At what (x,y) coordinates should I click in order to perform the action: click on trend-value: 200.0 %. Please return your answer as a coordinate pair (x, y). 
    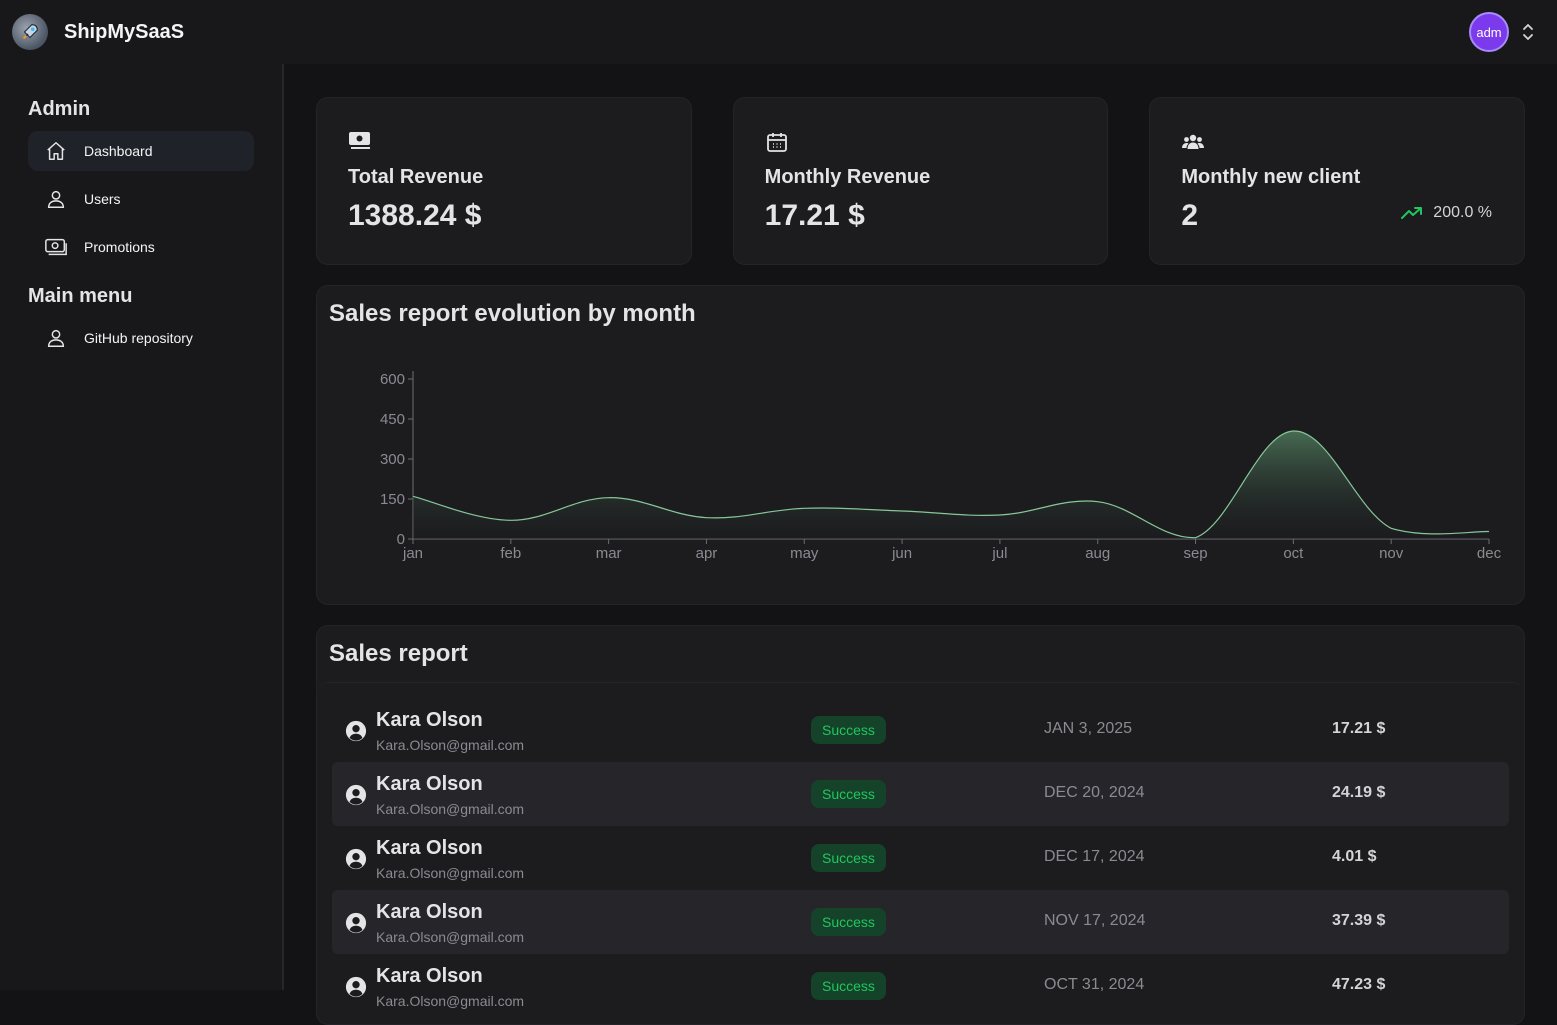
    Looking at the image, I should click on (1462, 213).